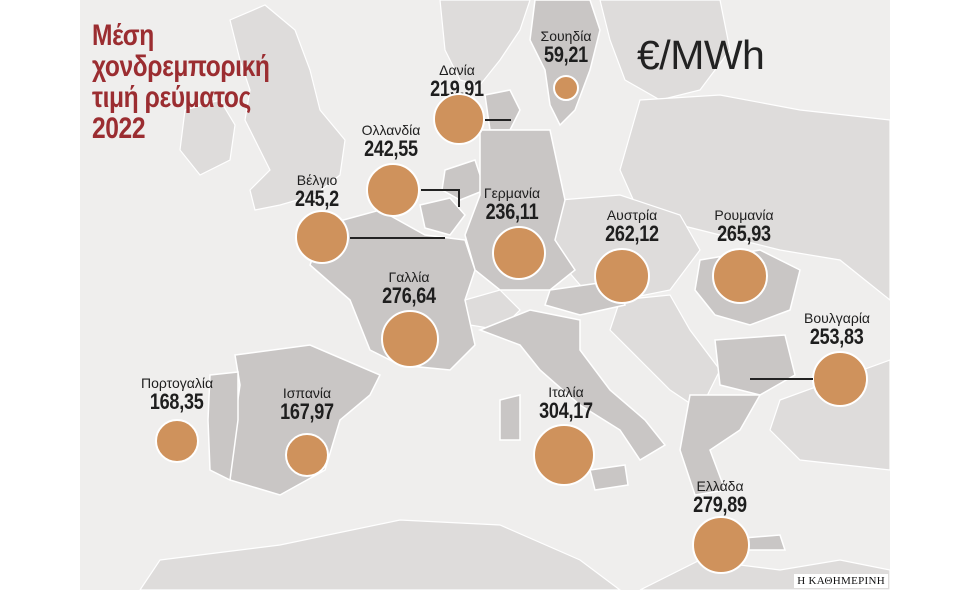 The width and height of the screenshot is (960, 600). Describe the element at coordinates (322, 237) in the screenshot. I see `bubble-belgium` at that location.